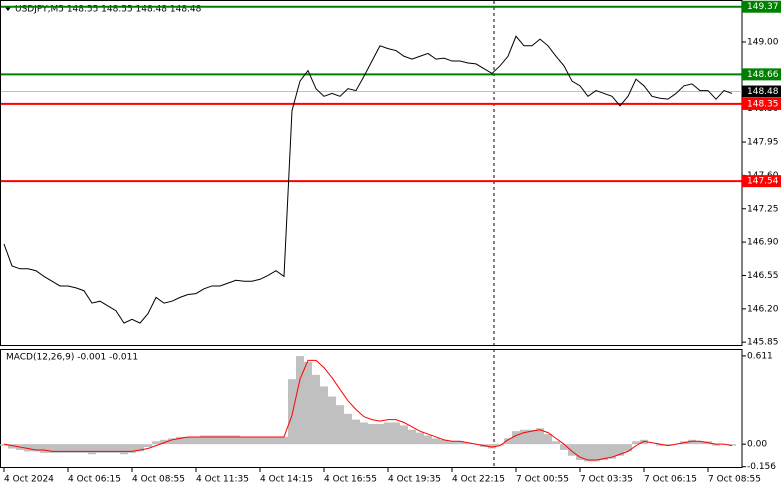 Image resolution: width=781 pixels, height=489 pixels. I want to click on y-tick-label: 145.85, so click(763, 343).